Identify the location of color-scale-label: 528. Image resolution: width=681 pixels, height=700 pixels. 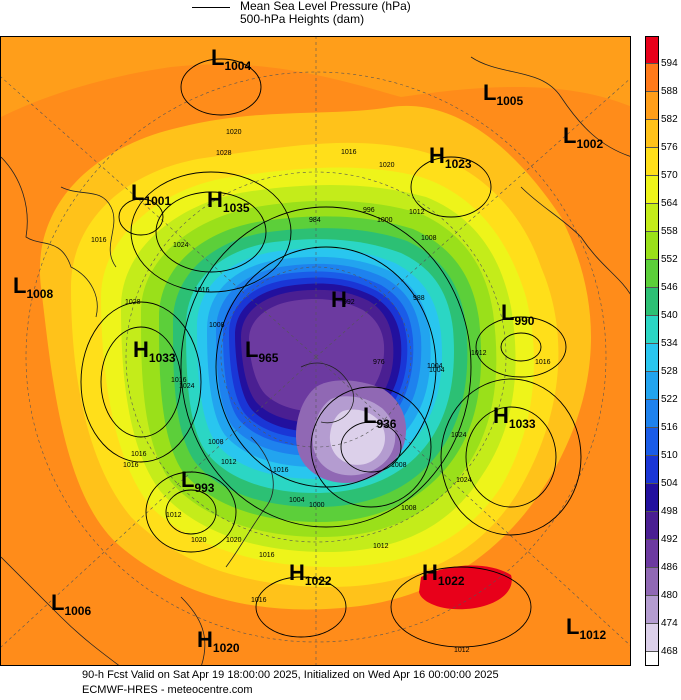
(669, 371).